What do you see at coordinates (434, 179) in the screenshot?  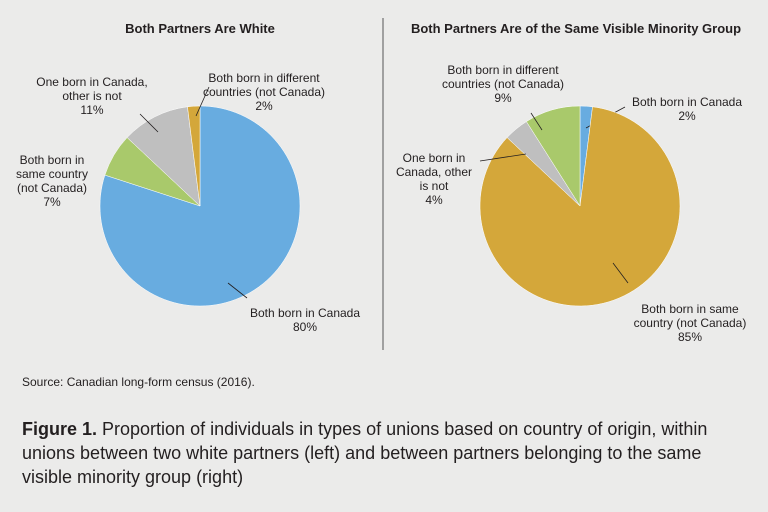 I see `slice-label: One born in Canada, other is not 4%` at bounding box center [434, 179].